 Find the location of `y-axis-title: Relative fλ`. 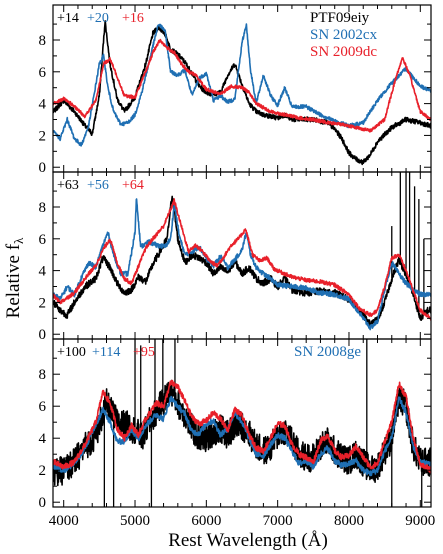

y-axis-title: Relative fλ is located at coordinates (14, 277).